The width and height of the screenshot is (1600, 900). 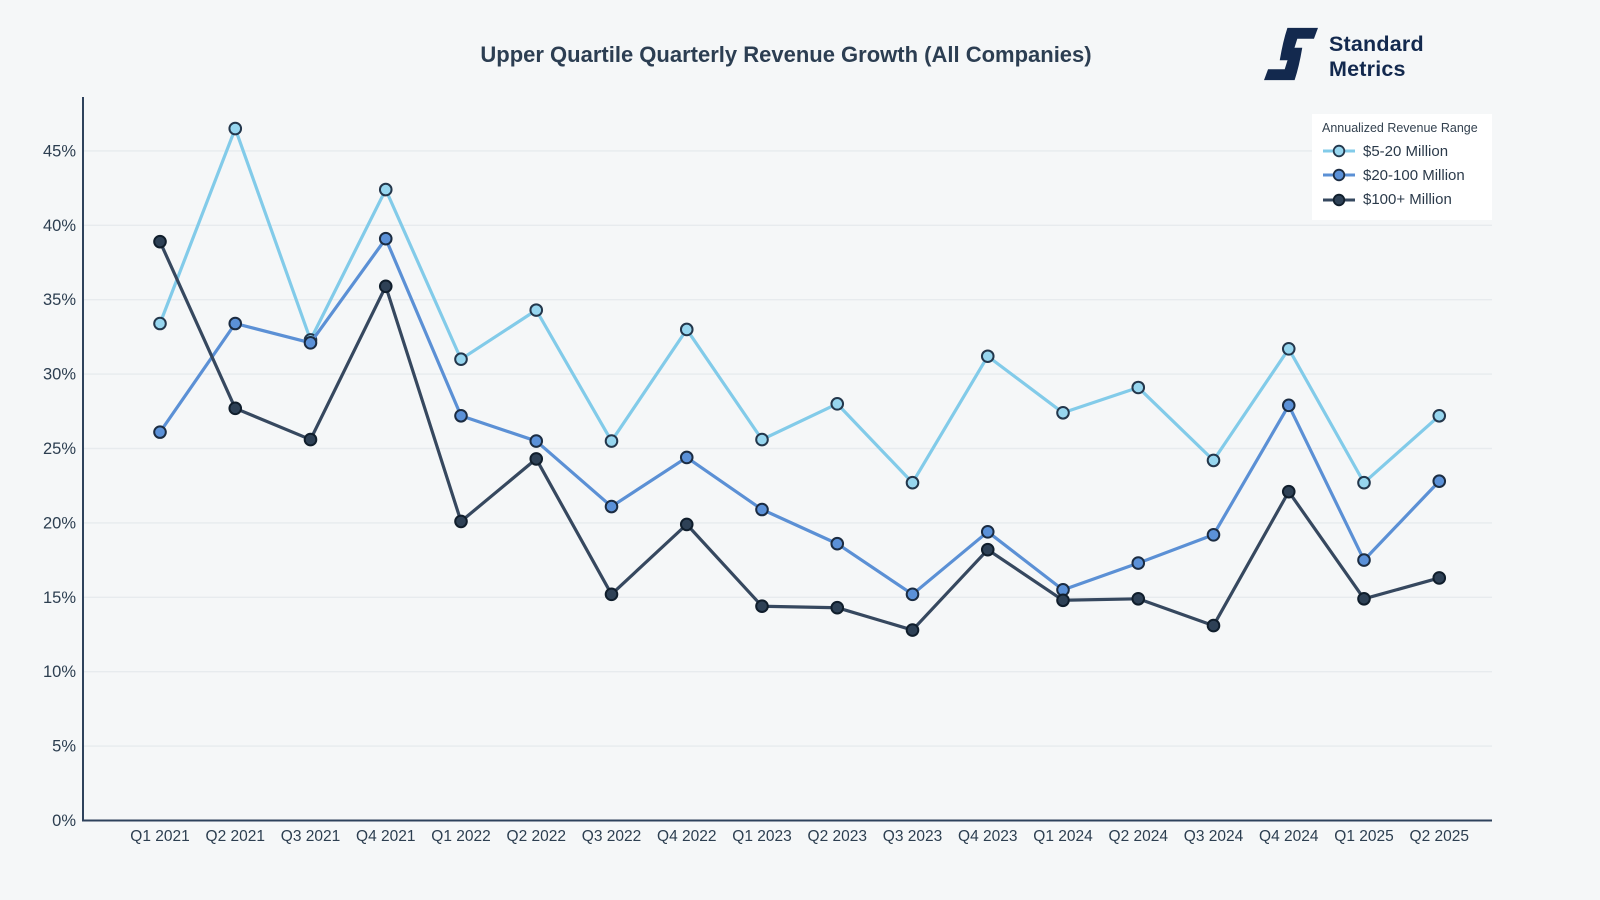 I want to click on legend-swatch-5-20-million, so click(x=1339, y=151).